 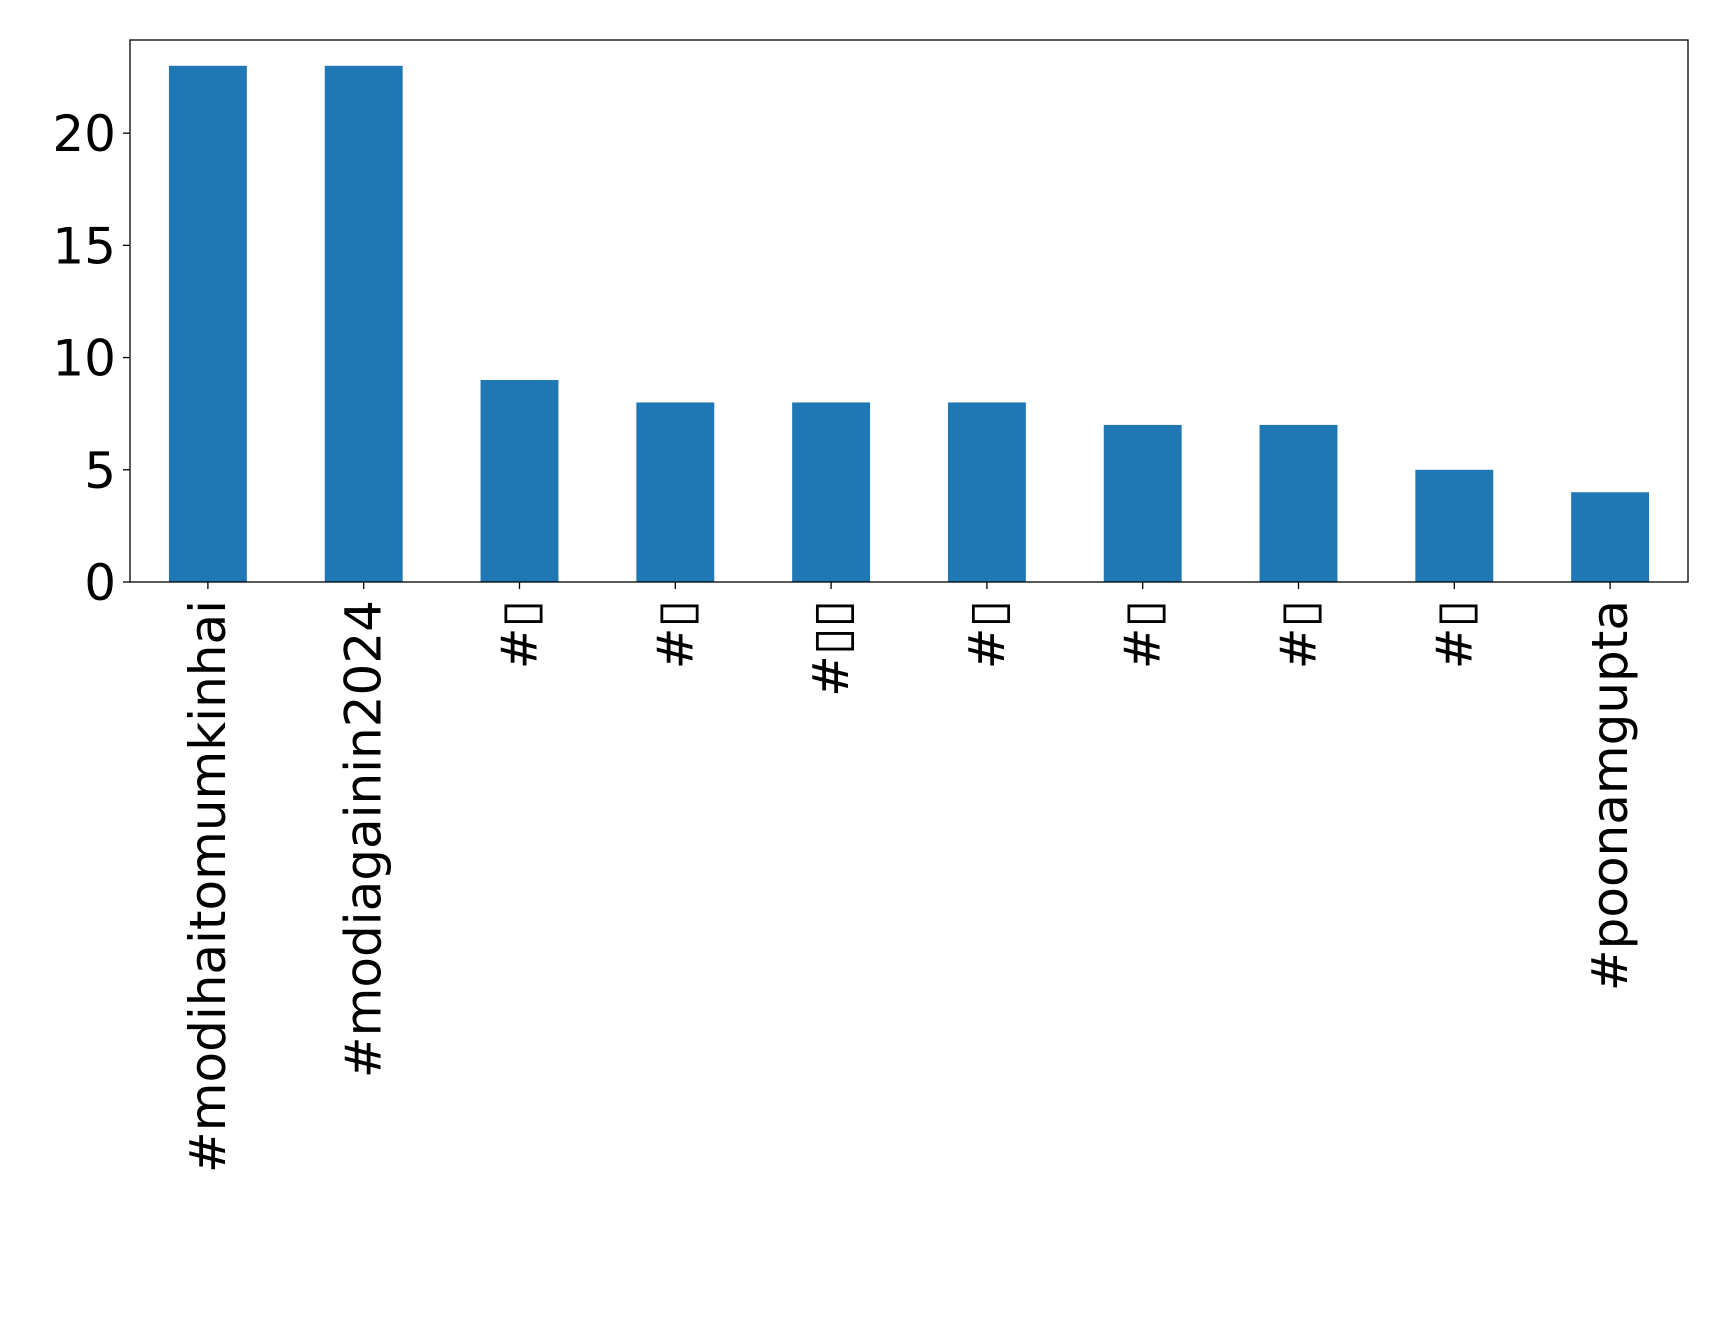 I want to click on x-tick-label: #▯▯, so click(x=831, y=648).